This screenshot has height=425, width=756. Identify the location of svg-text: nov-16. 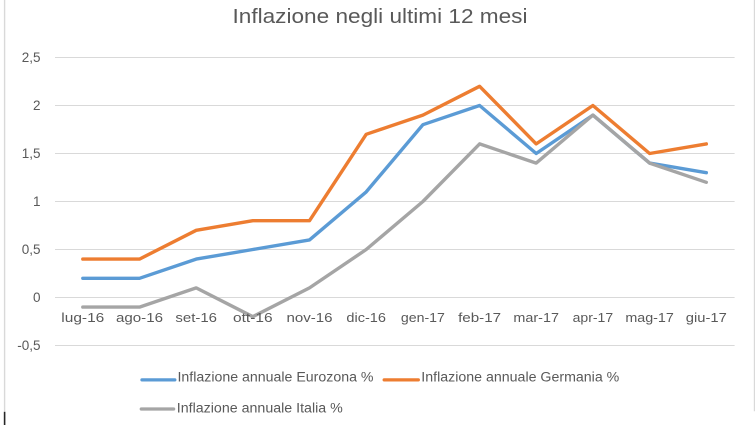
(310, 317).